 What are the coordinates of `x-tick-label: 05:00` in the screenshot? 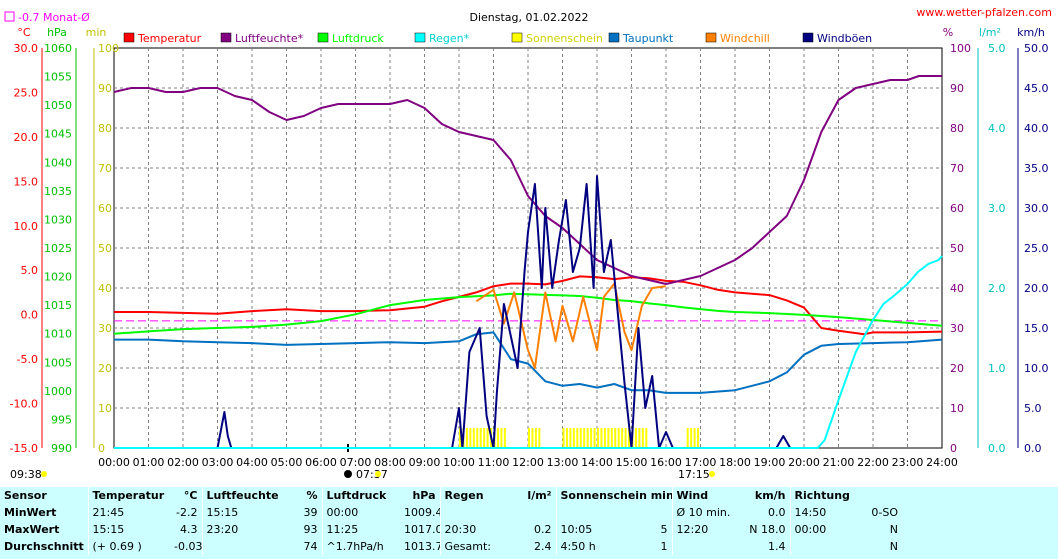 It's located at (287, 462).